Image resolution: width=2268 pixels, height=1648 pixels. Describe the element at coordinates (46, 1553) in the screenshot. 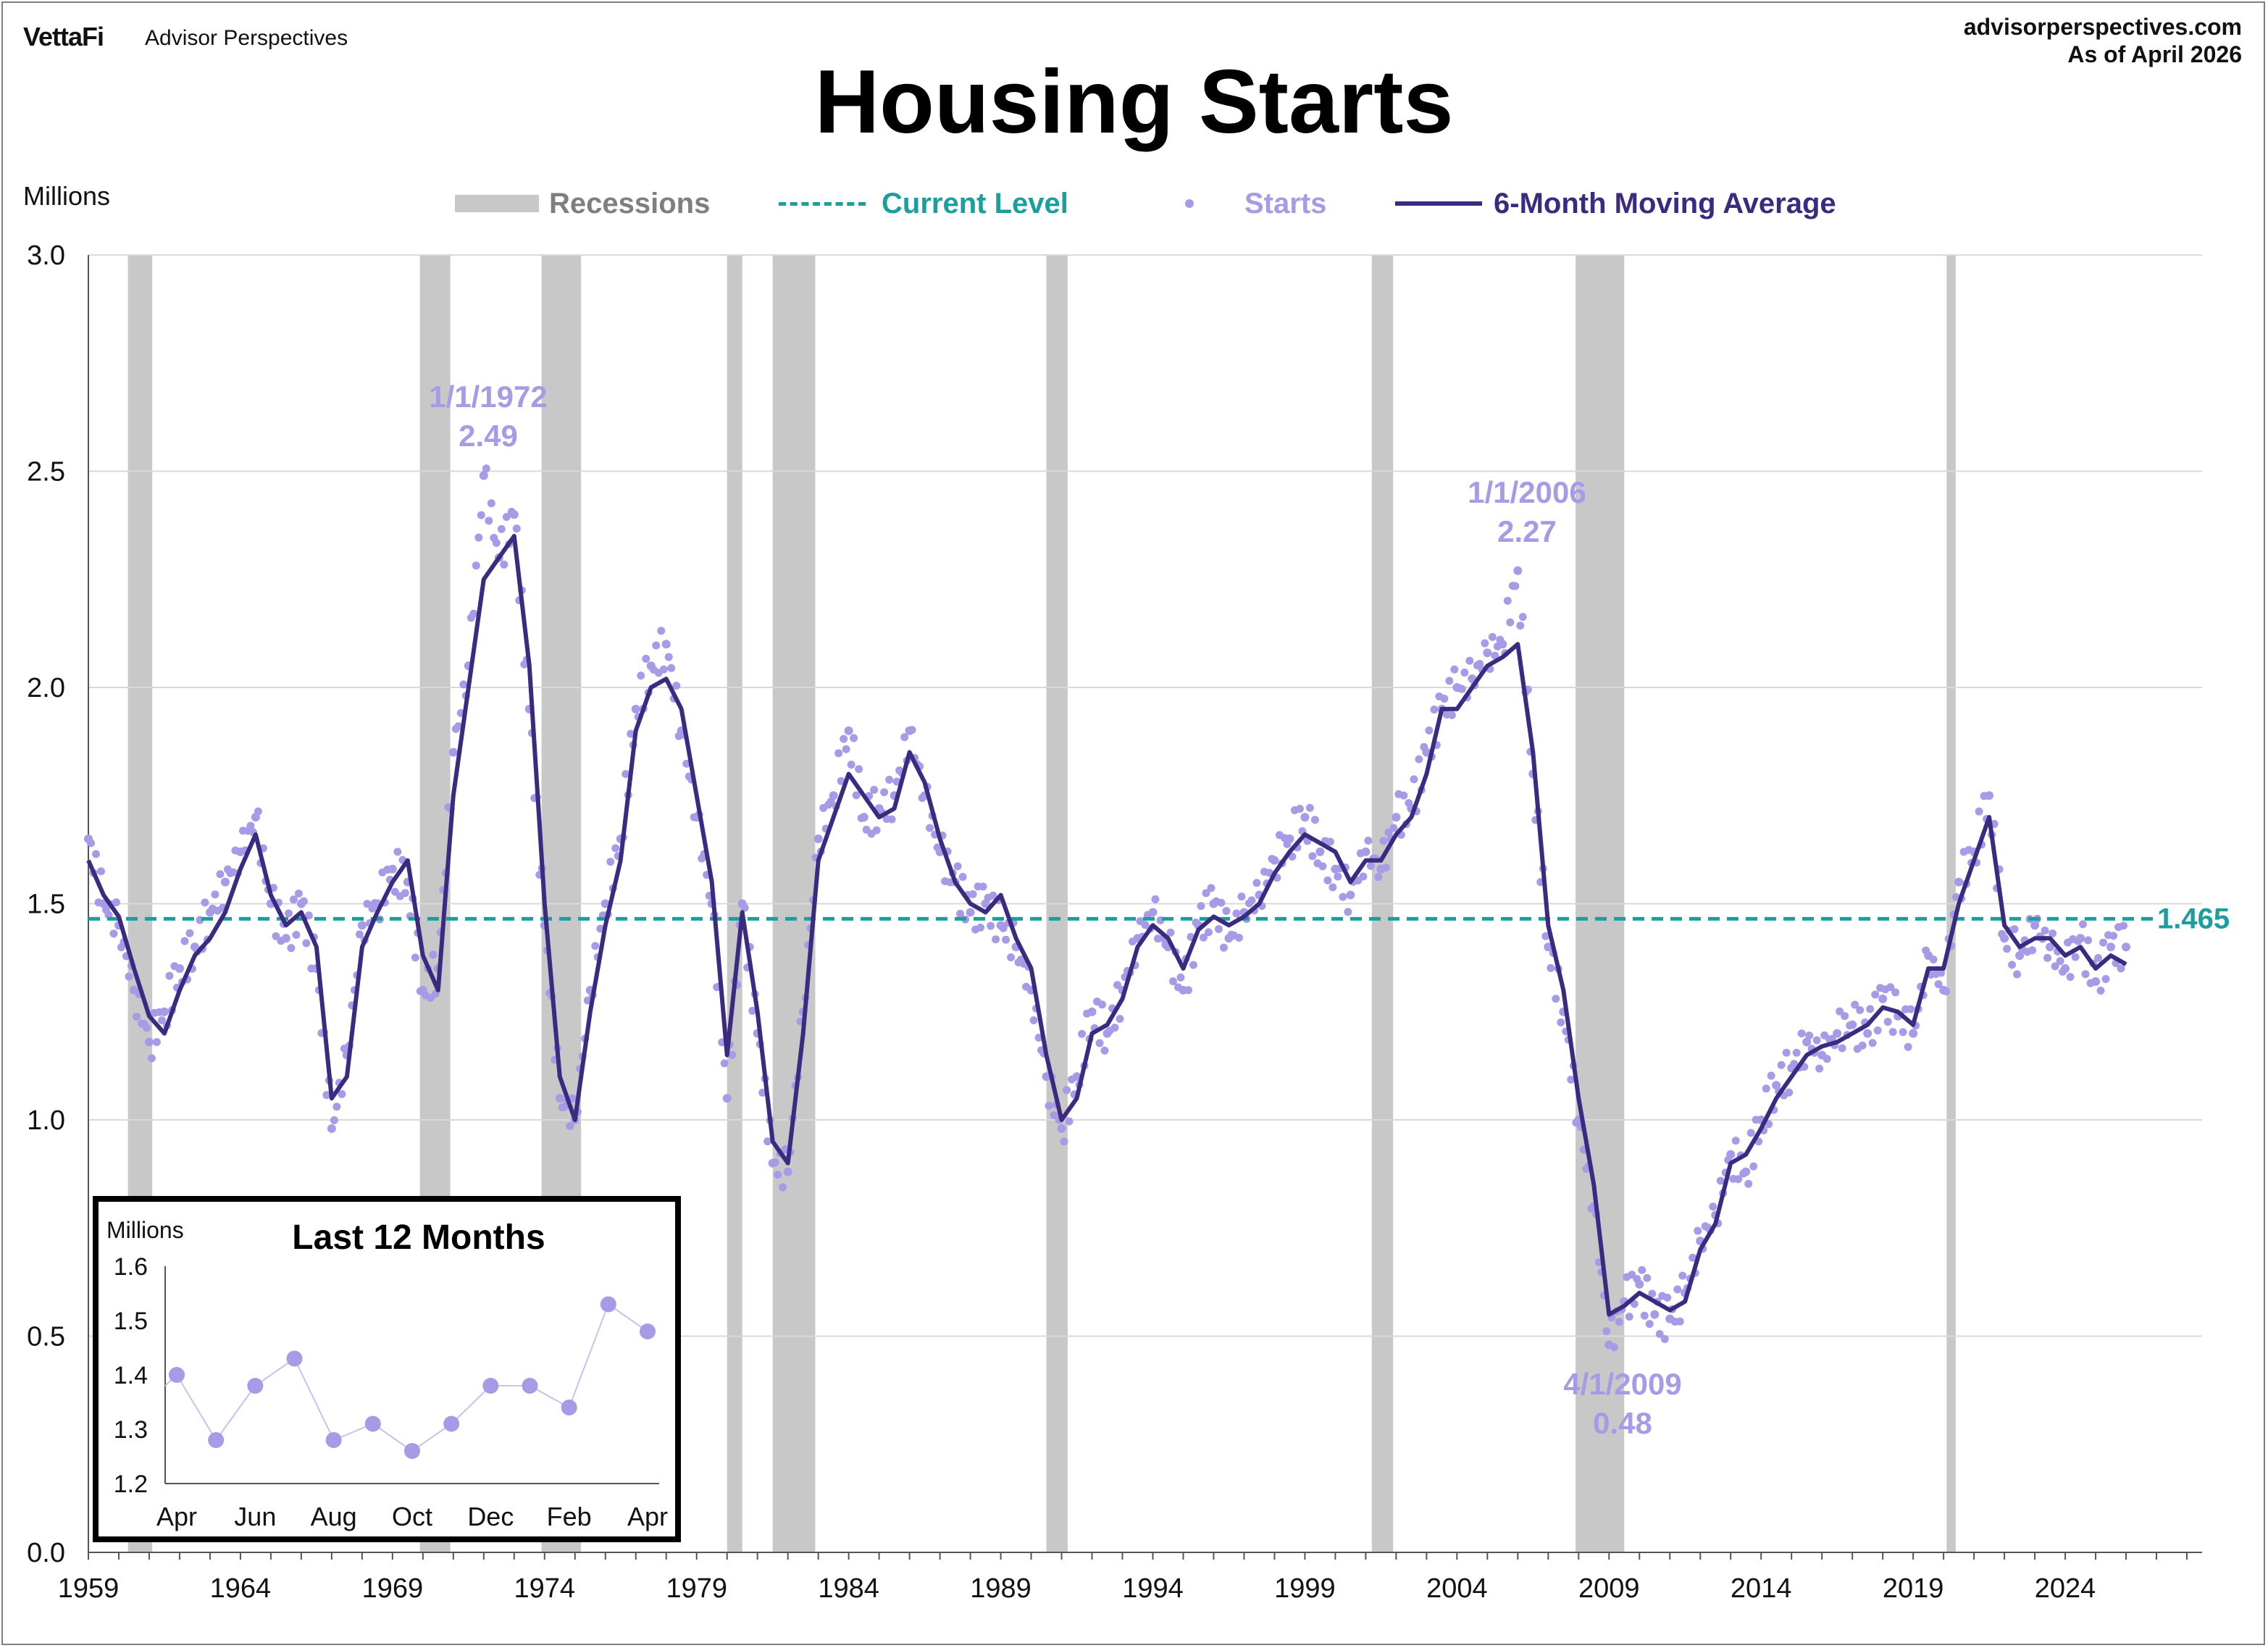

I see `y-tick-label: 0.0` at that location.